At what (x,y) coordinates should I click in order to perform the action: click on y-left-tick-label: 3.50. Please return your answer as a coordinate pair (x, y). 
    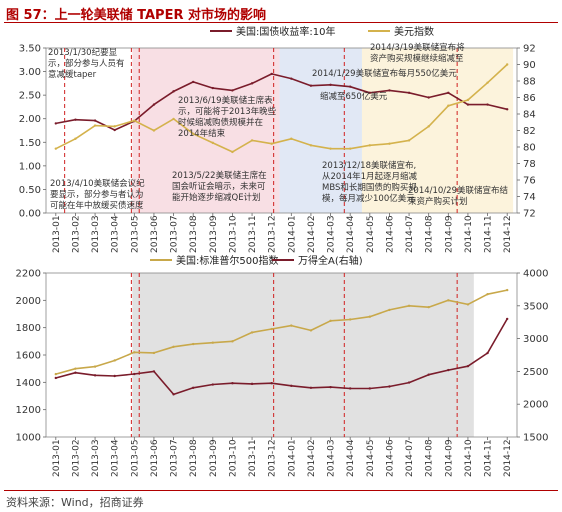
    Looking at the image, I should click on (30, 49).